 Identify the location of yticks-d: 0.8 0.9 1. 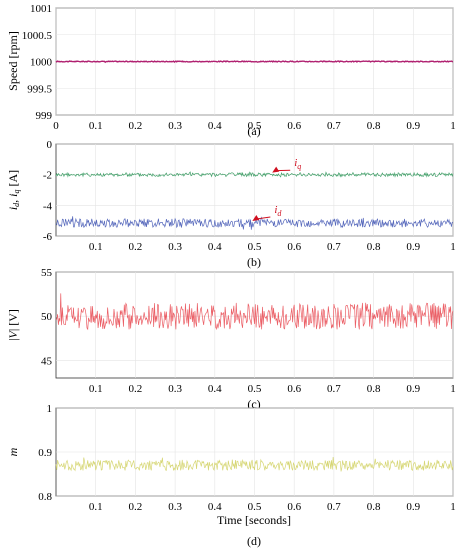
(45, 453).